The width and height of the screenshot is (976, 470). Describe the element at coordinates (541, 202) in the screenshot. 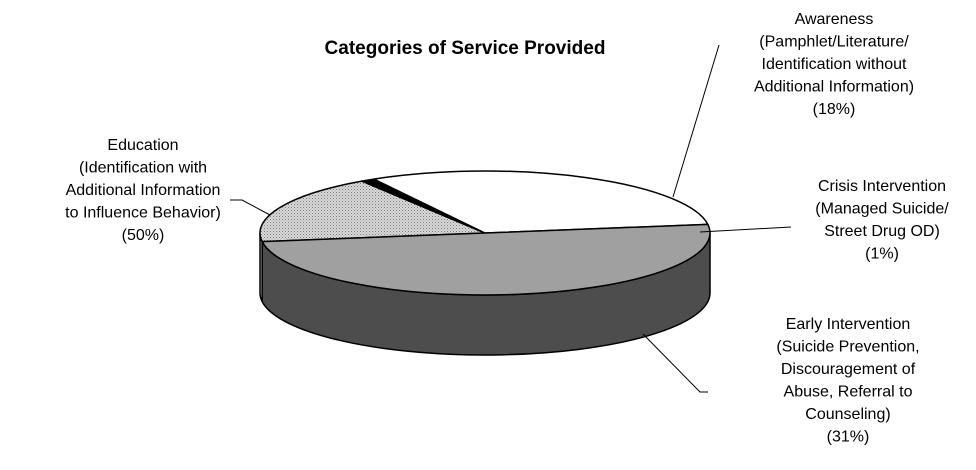

I see `pie-slice-early` at that location.